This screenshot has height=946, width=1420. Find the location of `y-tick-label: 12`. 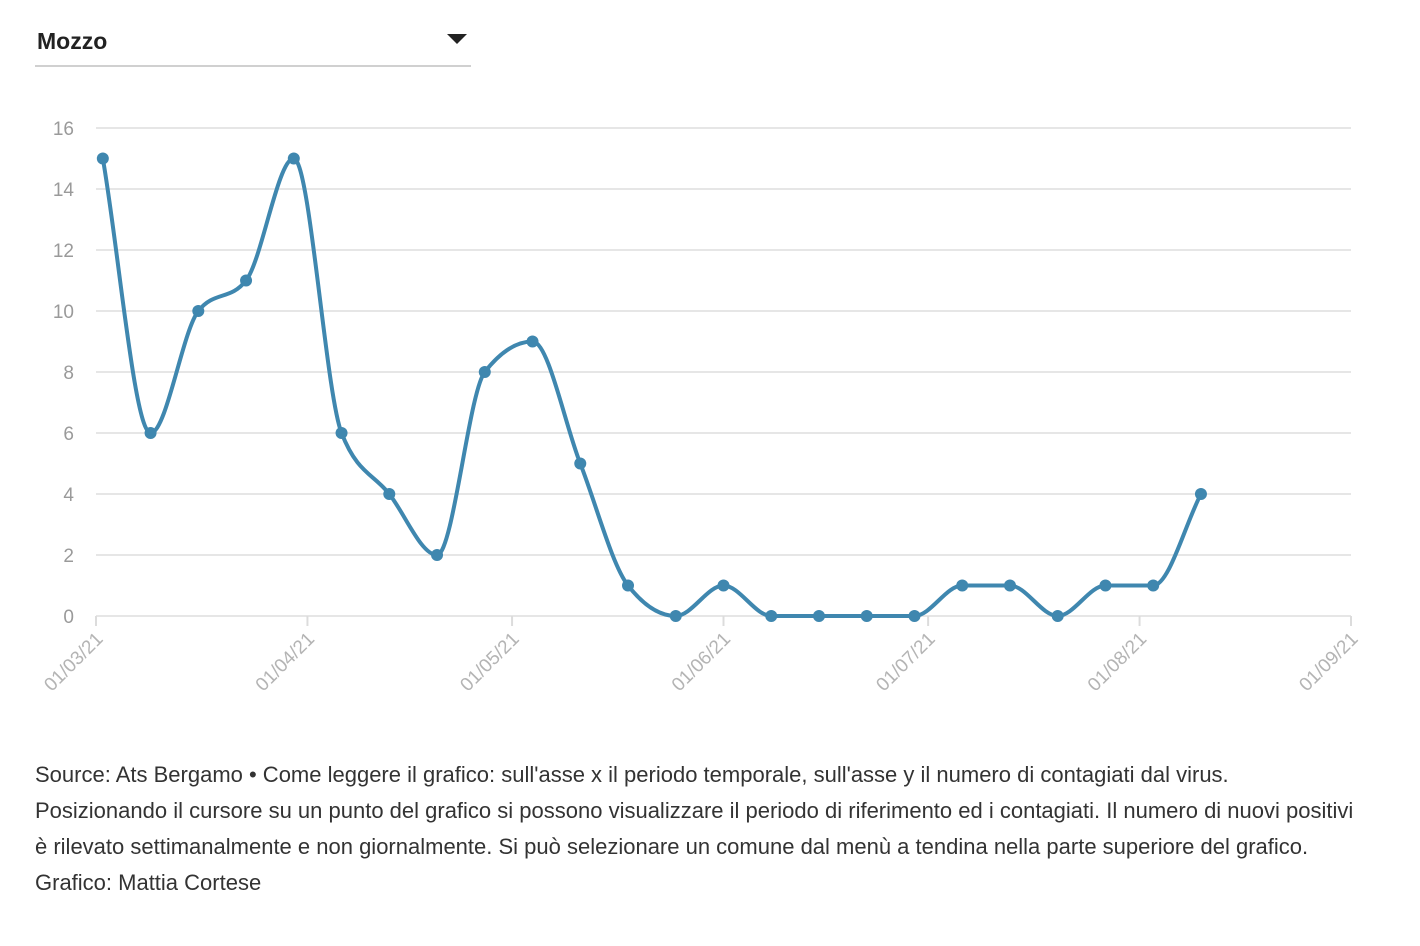

y-tick-label: 12 is located at coordinates (63, 251).